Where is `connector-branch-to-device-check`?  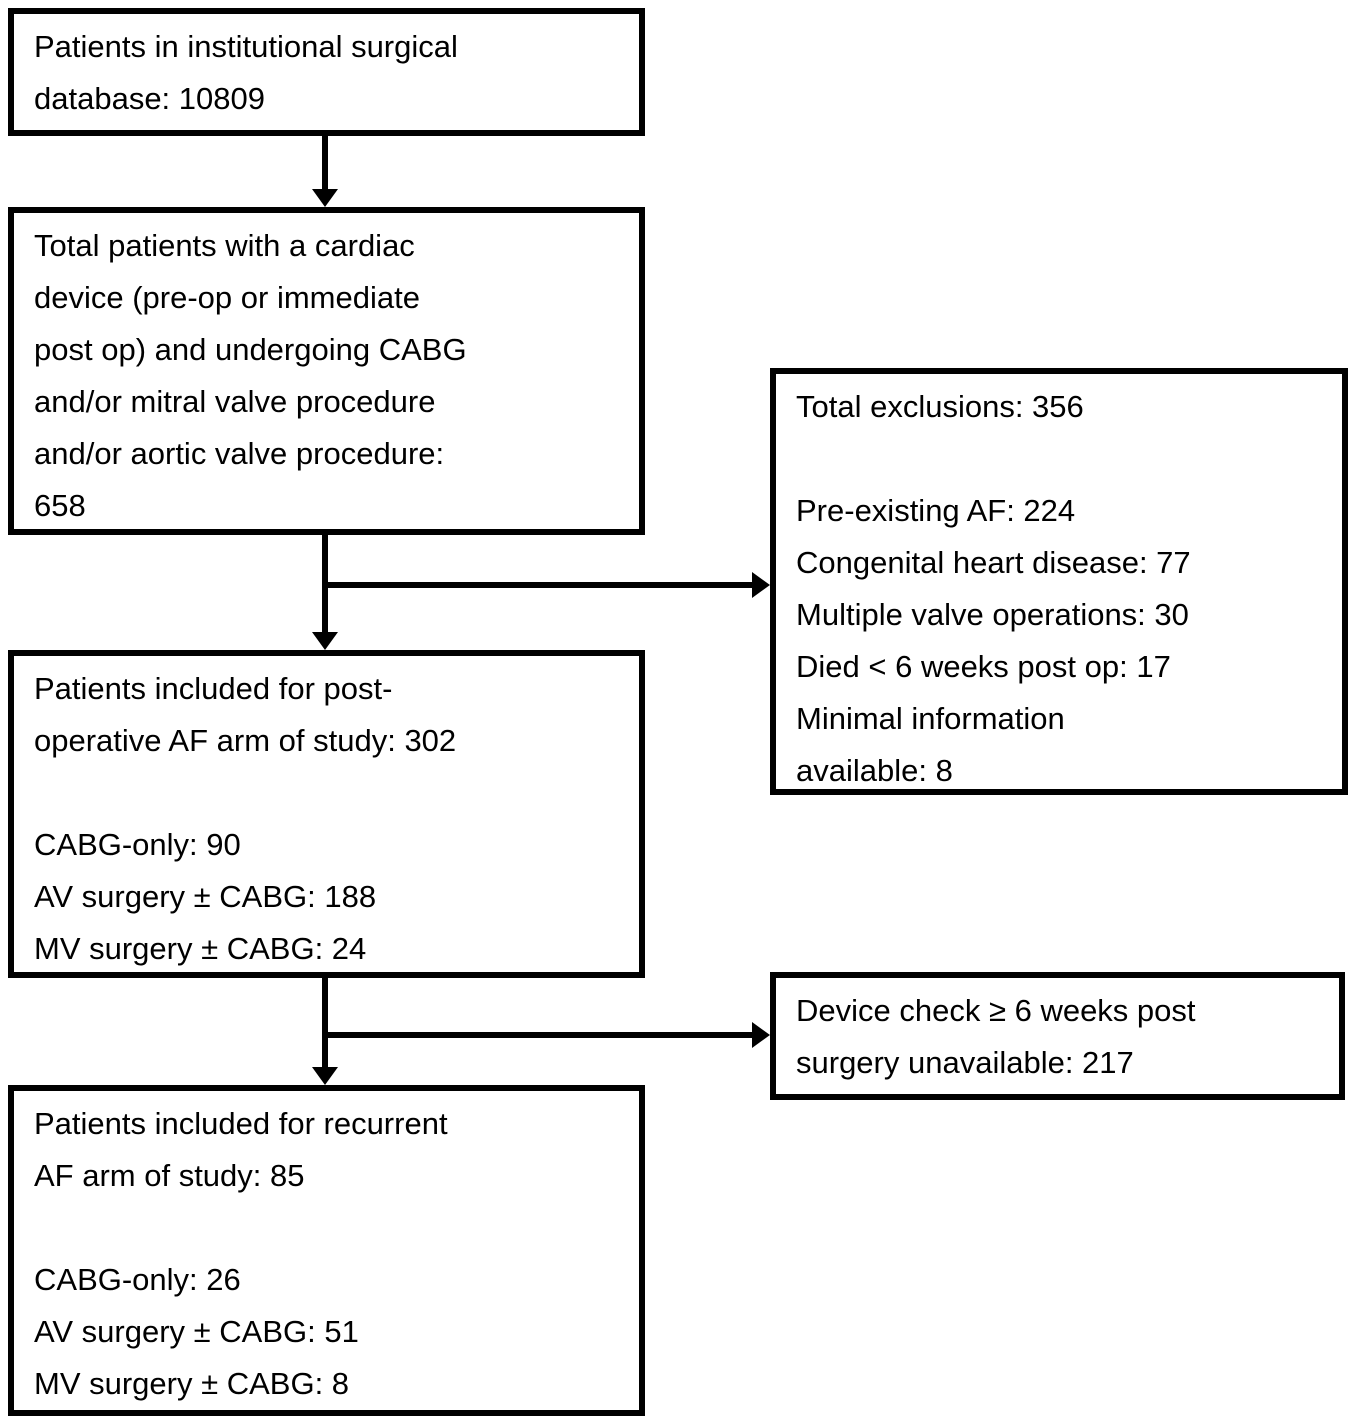
connector-branch-to-device-check is located at coordinates (538, 1035).